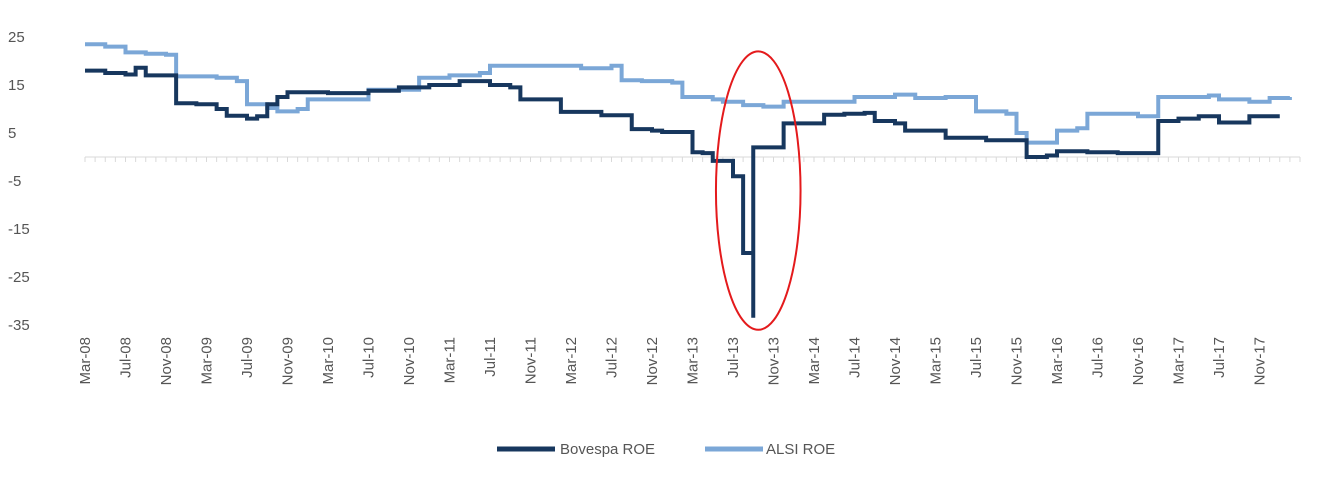  Describe the element at coordinates (19, 325) in the screenshot. I see `y-tick-label: -35` at that location.